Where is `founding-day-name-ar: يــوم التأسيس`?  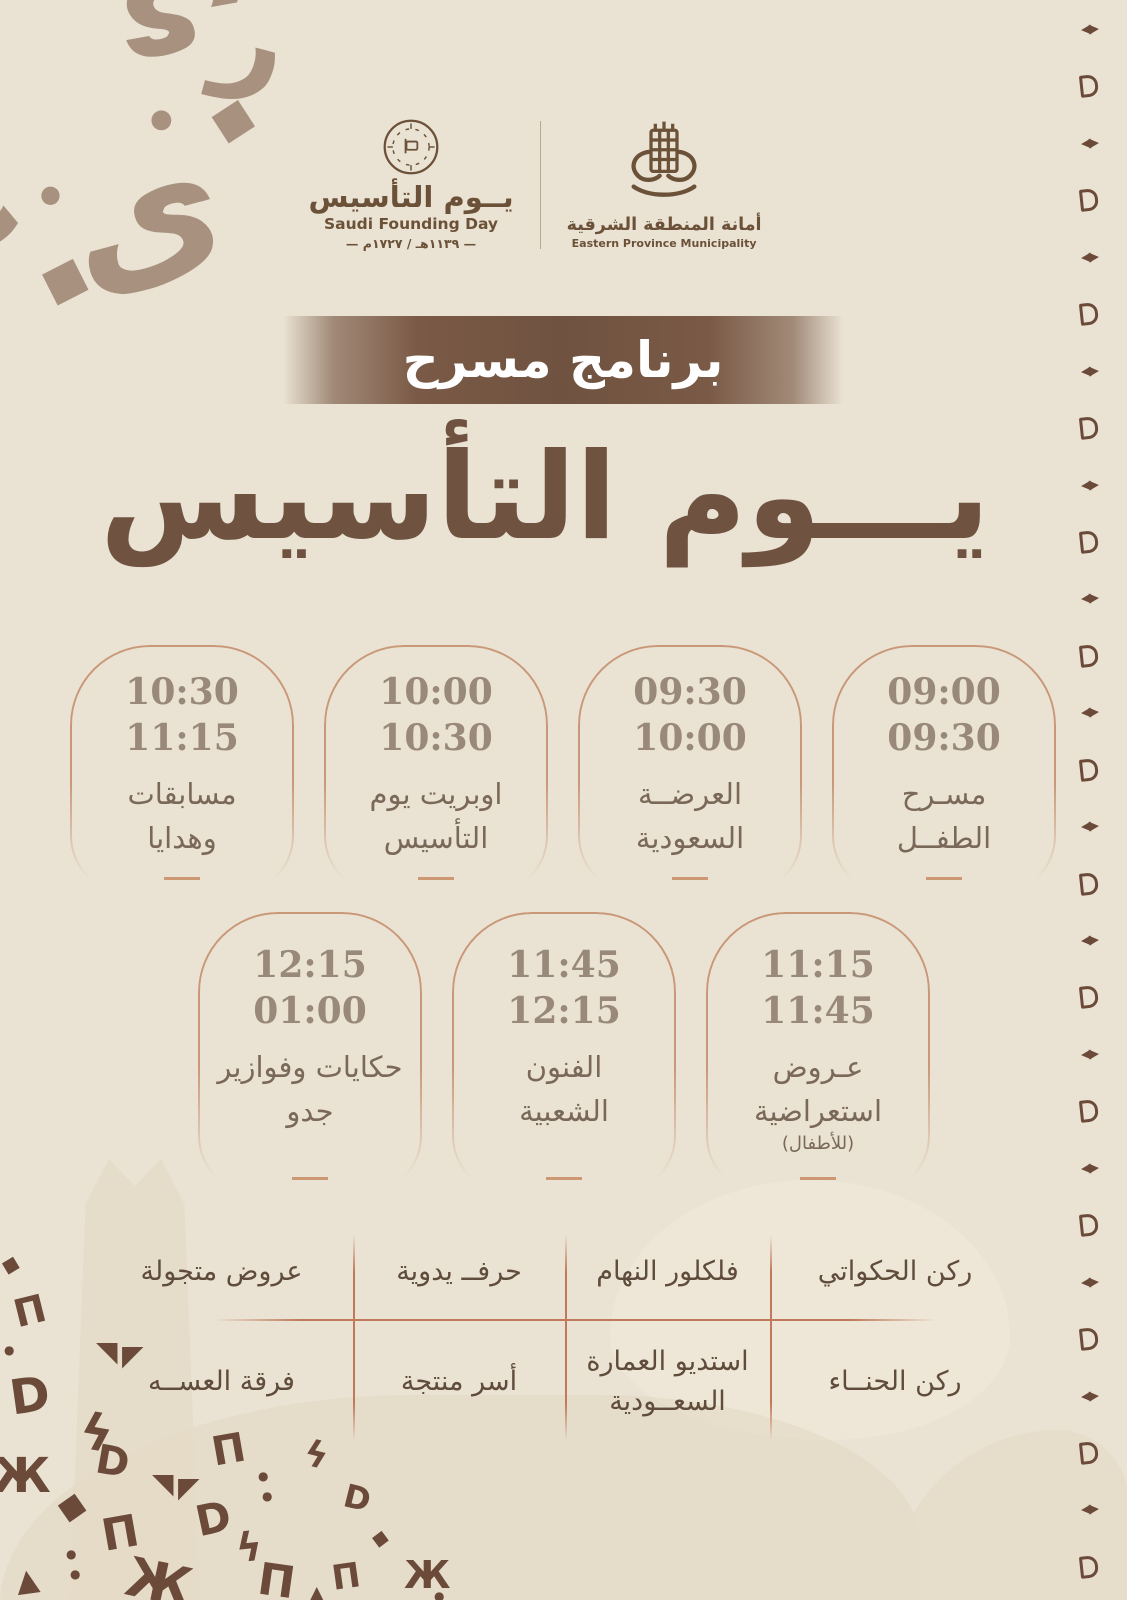 founding-day-name-ar: يــوم التأسيس is located at coordinates (411, 197).